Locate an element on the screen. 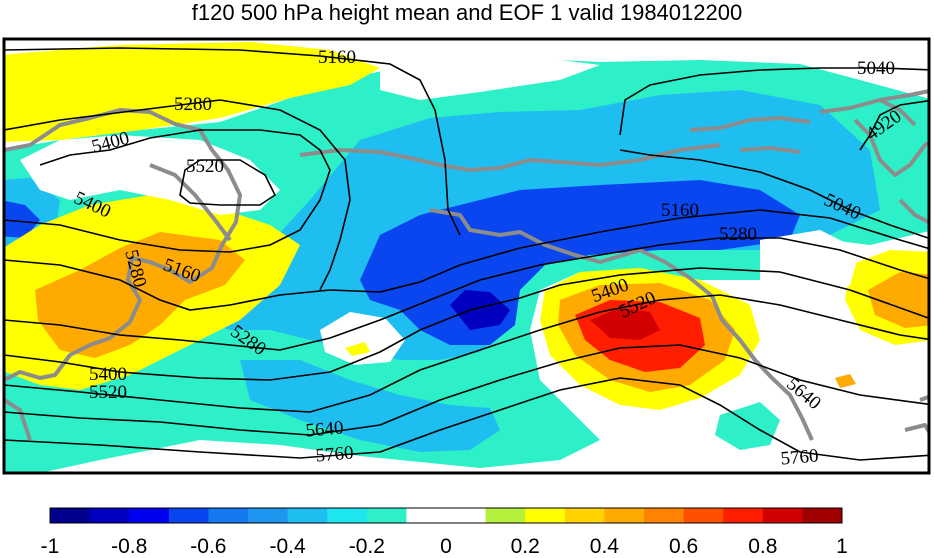 The height and width of the screenshot is (558, 934). contour-label: 5640 is located at coordinates (325, 429).